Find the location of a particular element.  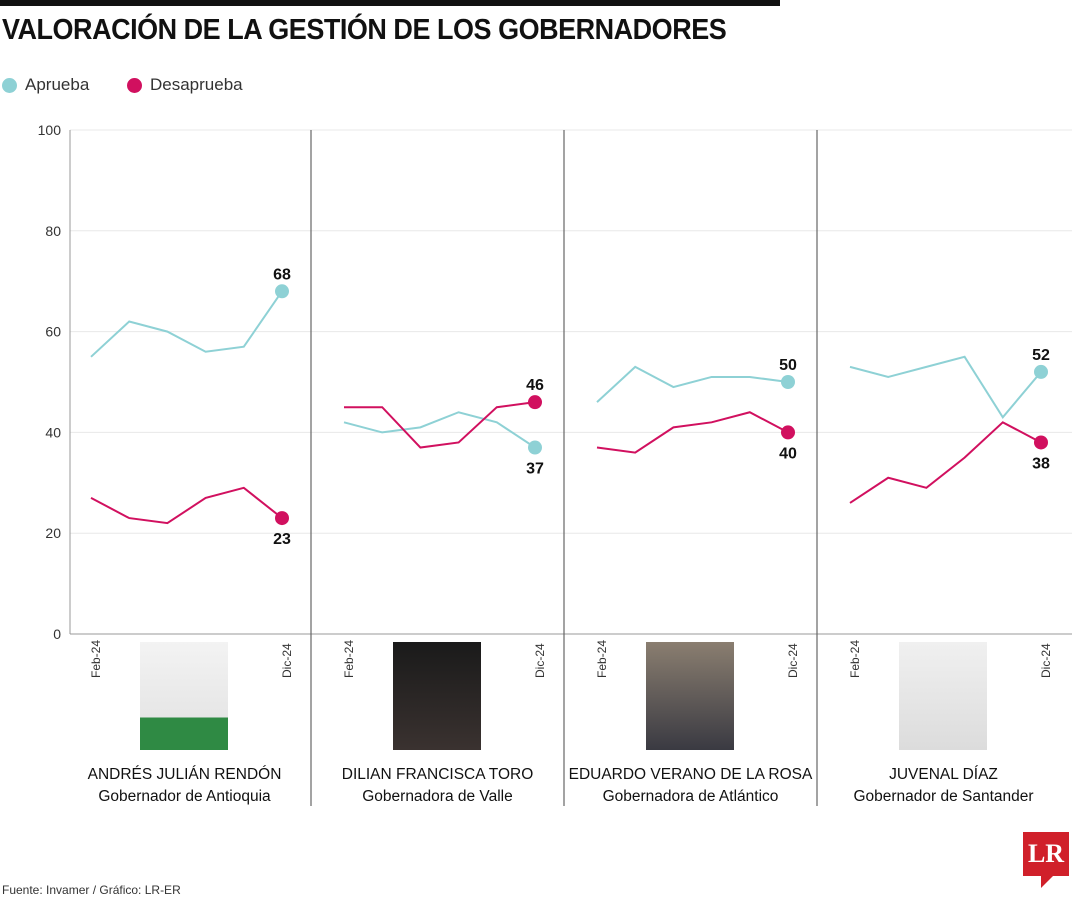

governor-role: Gobernadora de Atlántico is located at coordinates (690, 796).